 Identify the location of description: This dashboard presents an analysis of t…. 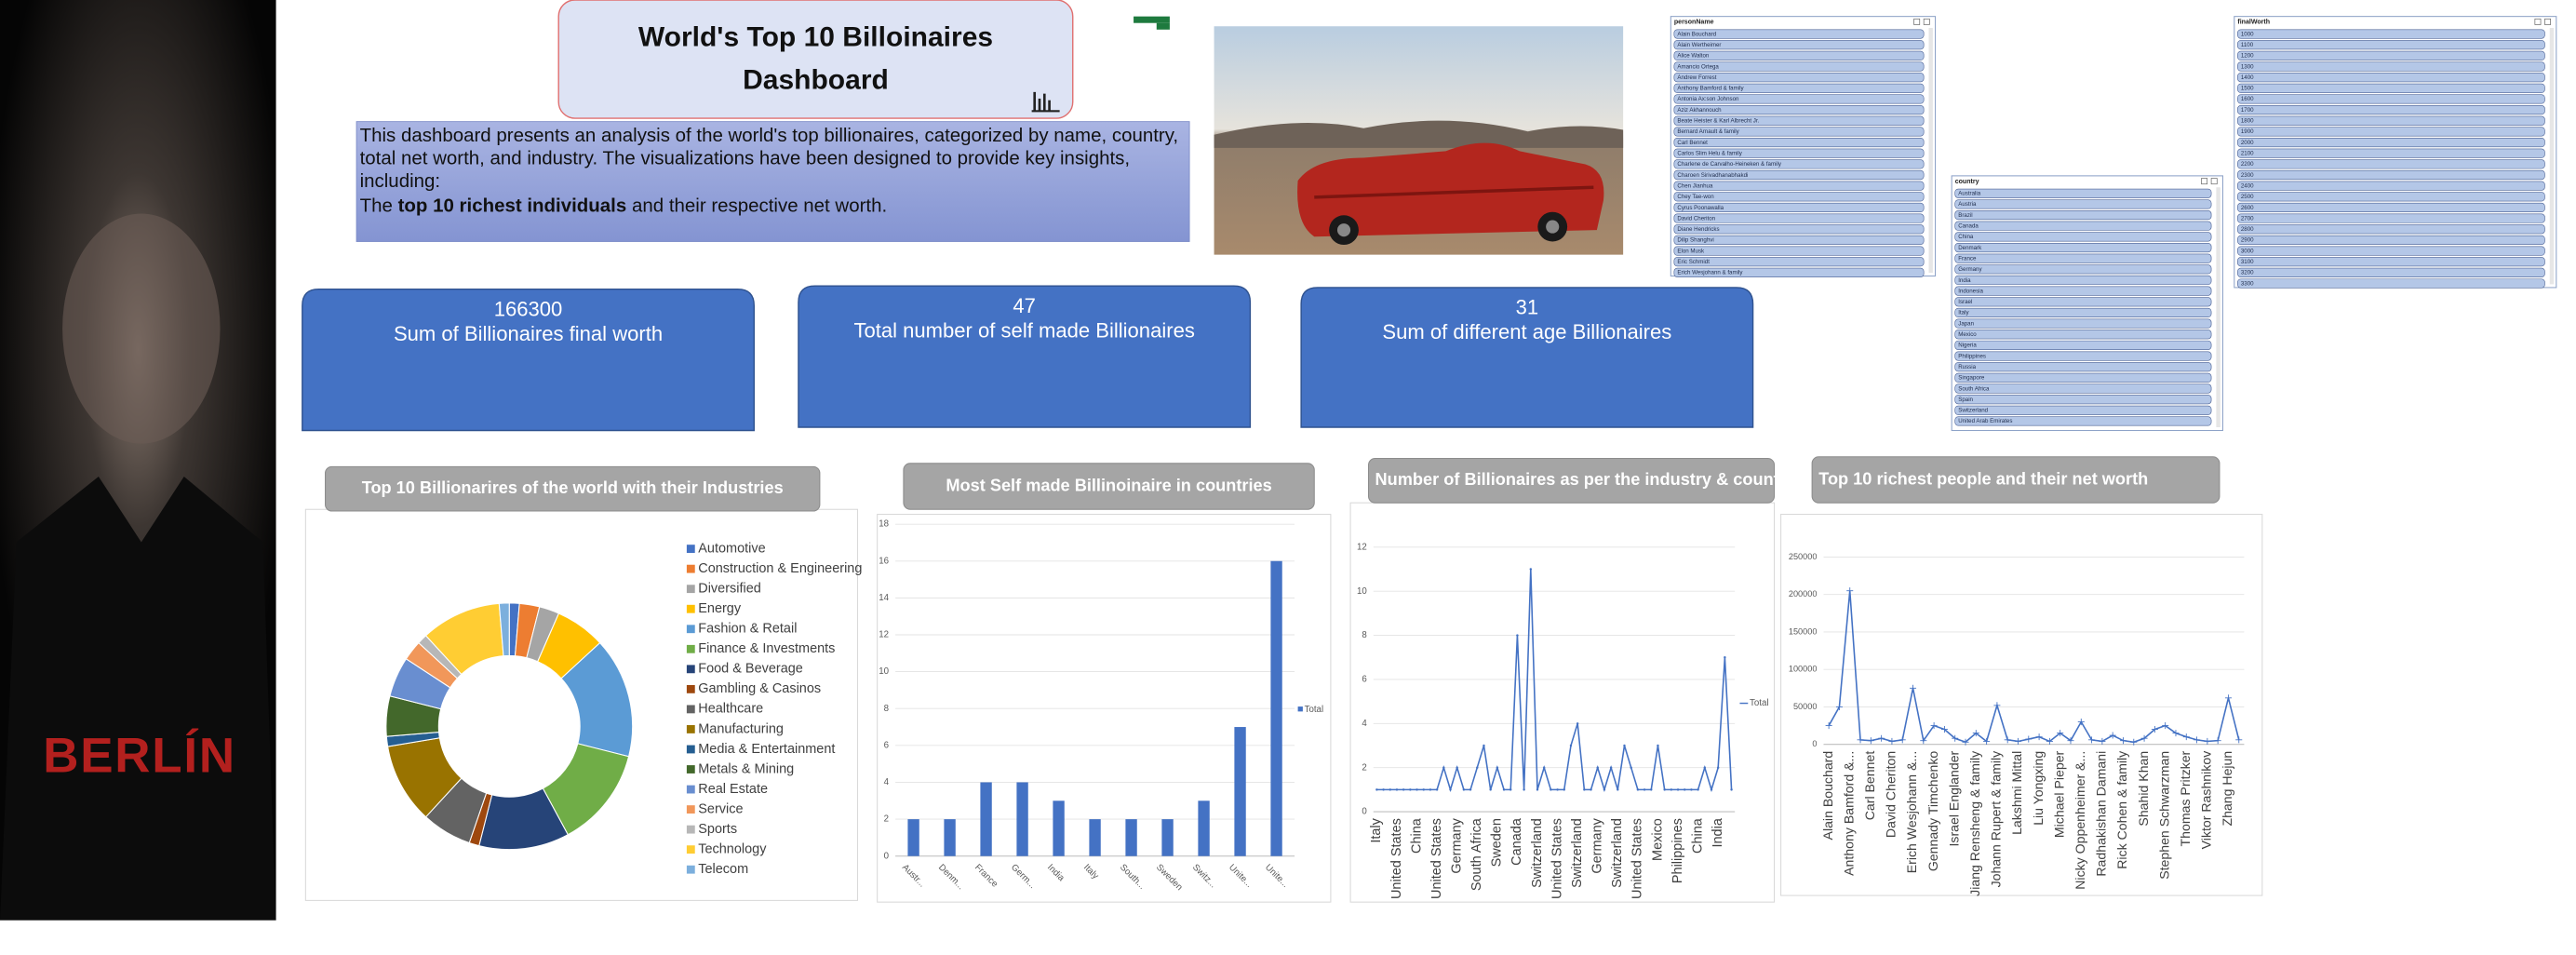
(772, 172).